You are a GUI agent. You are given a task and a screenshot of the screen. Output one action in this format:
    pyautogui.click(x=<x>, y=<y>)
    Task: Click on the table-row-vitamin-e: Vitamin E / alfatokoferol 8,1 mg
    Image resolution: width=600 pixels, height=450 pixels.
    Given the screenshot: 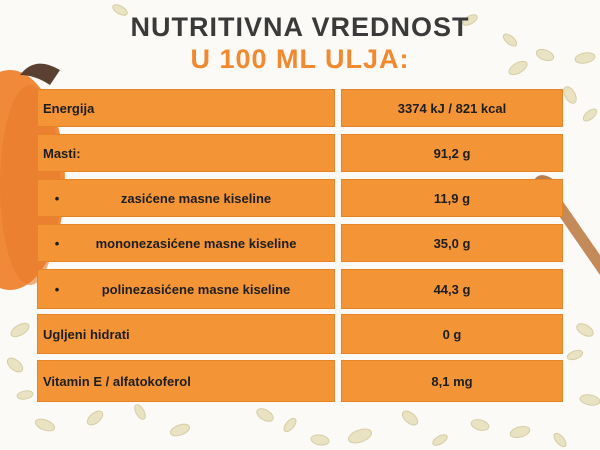 What is the action you would take?
    pyautogui.click(x=300, y=381)
    